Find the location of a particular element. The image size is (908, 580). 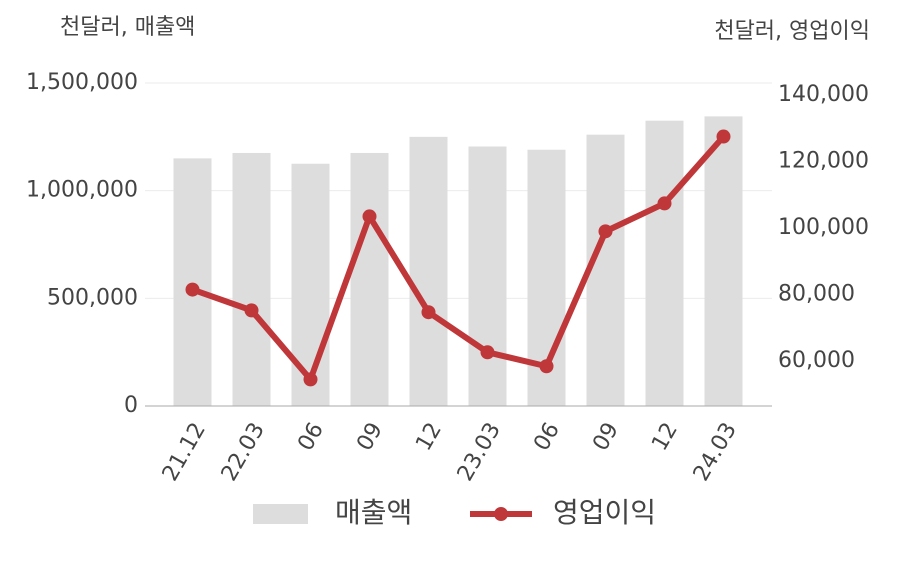

x-tick-label: 23.03 is located at coordinates (479, 452).